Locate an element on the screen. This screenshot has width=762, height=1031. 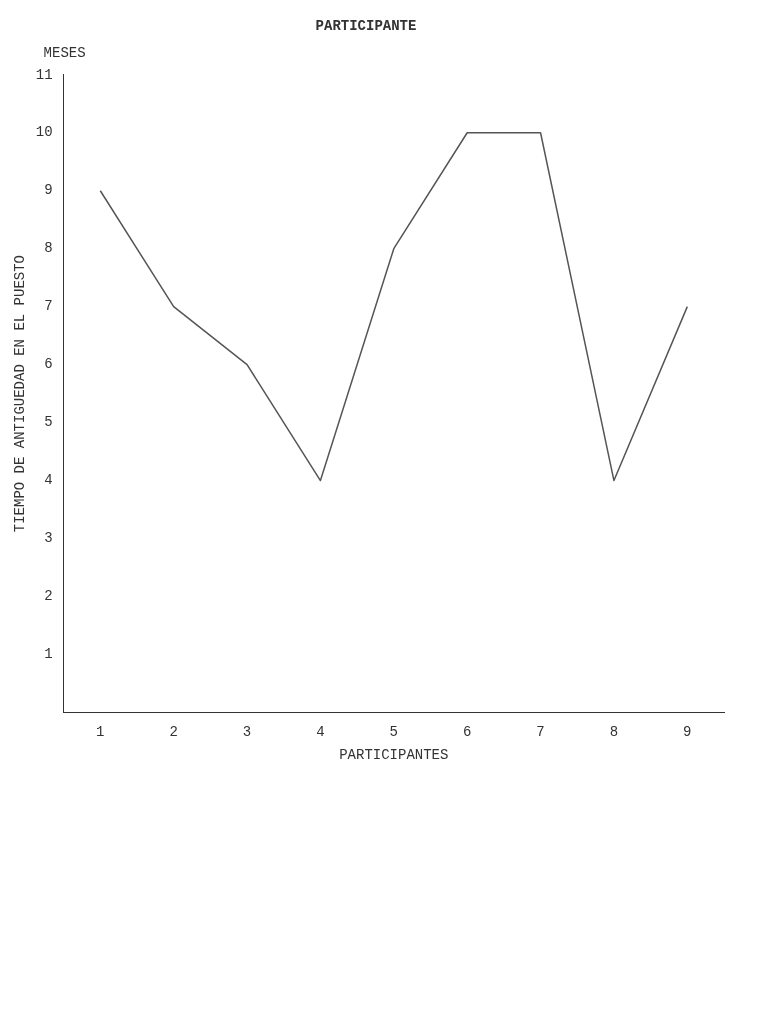
y-tick-label: 3 is located at coordinates (48, 538).